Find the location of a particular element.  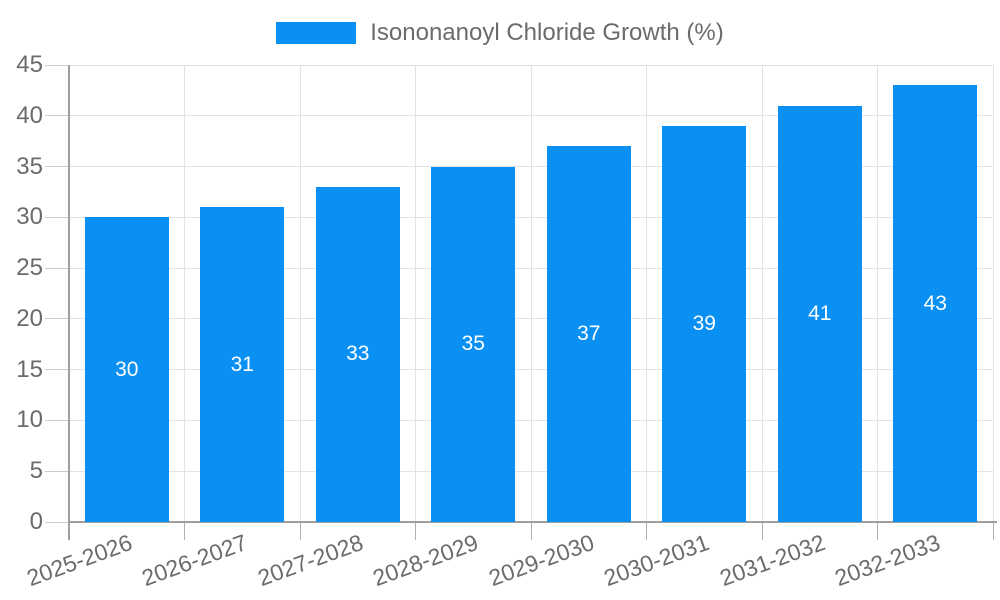

bar: 35 is located at coordinates (473, 344).